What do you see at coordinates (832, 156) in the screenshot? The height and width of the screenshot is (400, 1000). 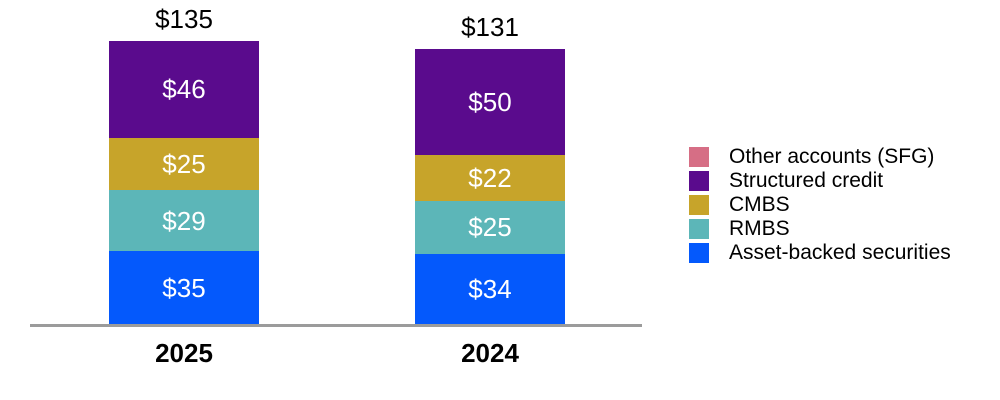 I see `legend-label: Other accounts (SFG)` at bounding box center [832, 156].